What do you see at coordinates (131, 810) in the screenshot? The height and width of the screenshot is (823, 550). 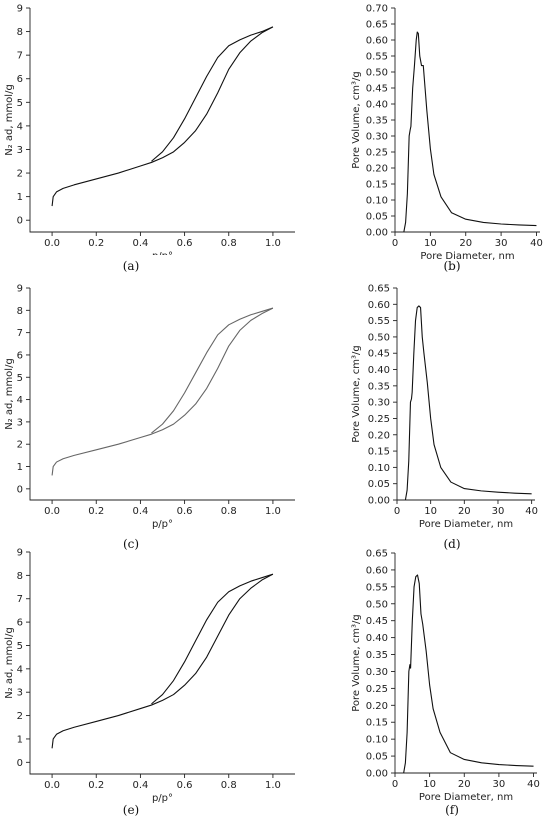 I see `caption-e: (e)` at bounding box center [131, 810].